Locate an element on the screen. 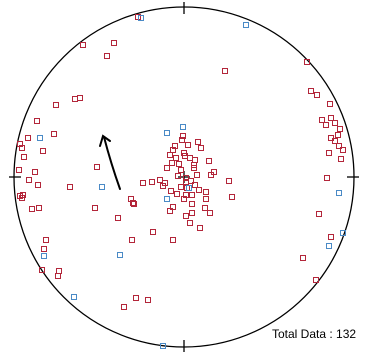  arrow-annotation is located at coordinates (110, 162).